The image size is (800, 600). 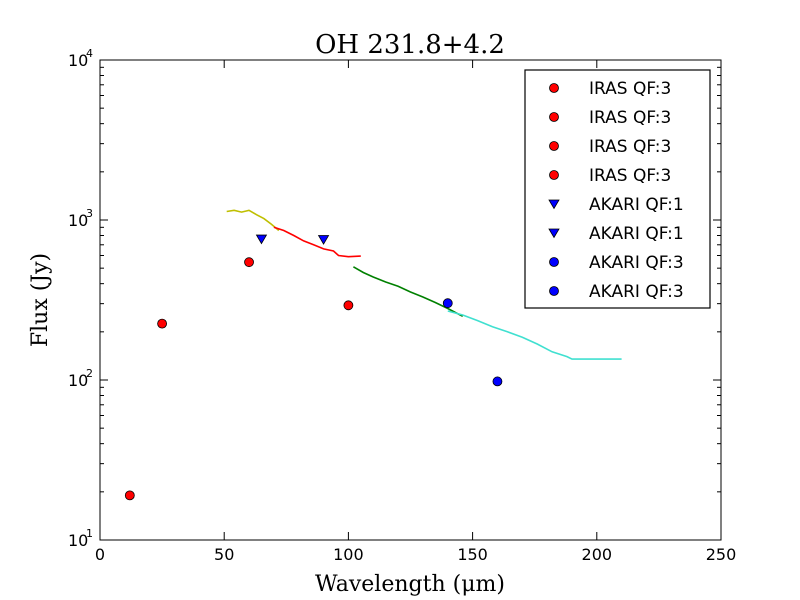 What do you see at coordinates (89, 53) in the screenshot?
I see `y-tick-exponent: 4` at bounding box center [89, 53].